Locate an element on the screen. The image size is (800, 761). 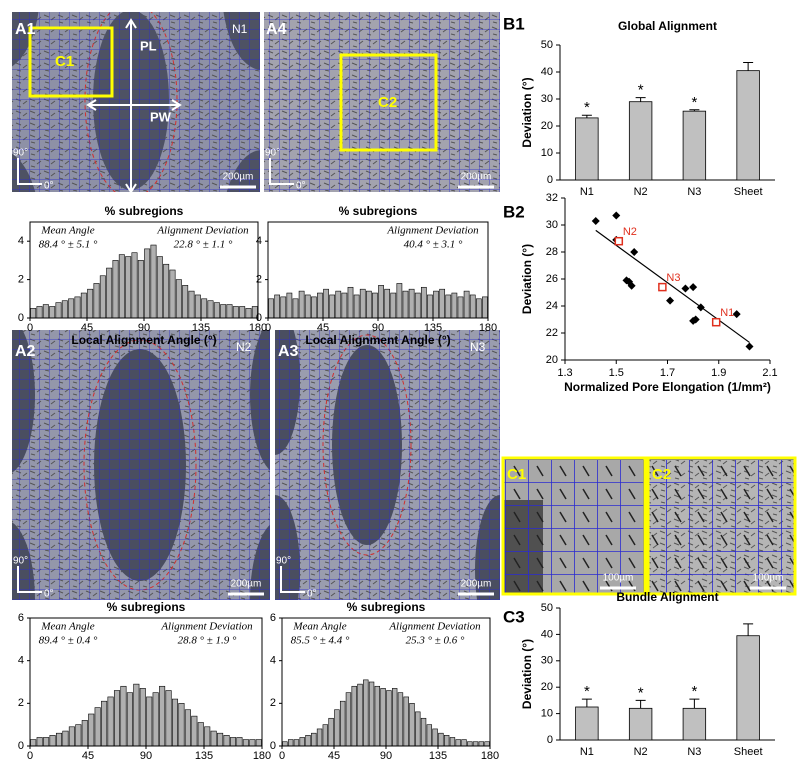
x-tick-label: 90 is located at coordinates (378, 328).